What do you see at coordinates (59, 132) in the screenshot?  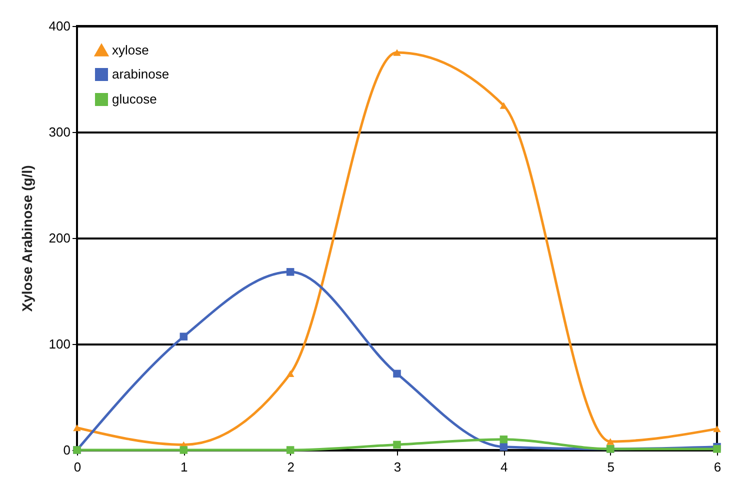 I see `y-tick-label: 300` at bounding box center [59, 132].